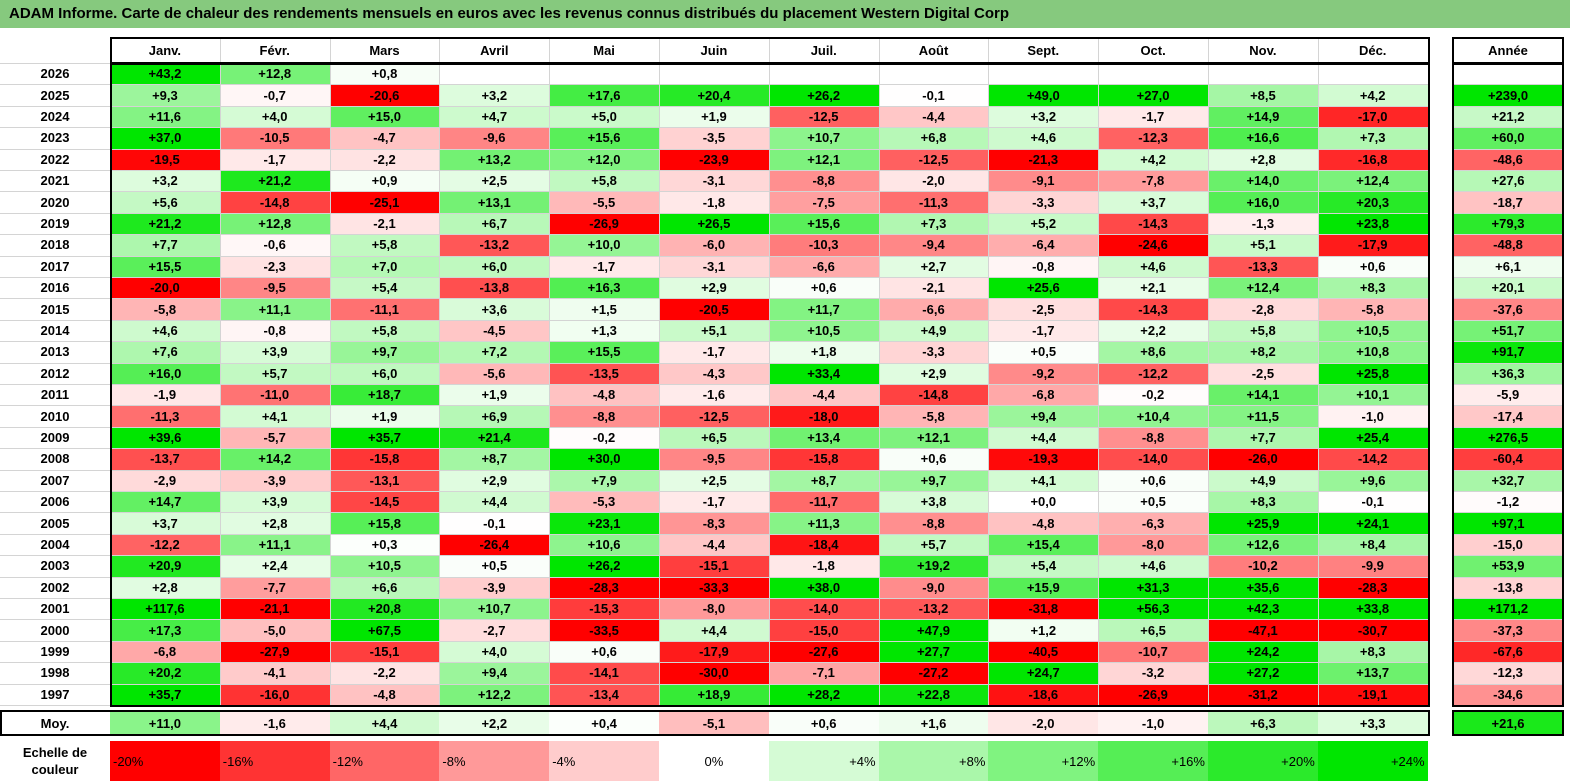 The image size is (1570, 783). Describe the element at coordinates (1153, 544) in the screenshot. I see `heatmap-cell: -8,0` at that location.